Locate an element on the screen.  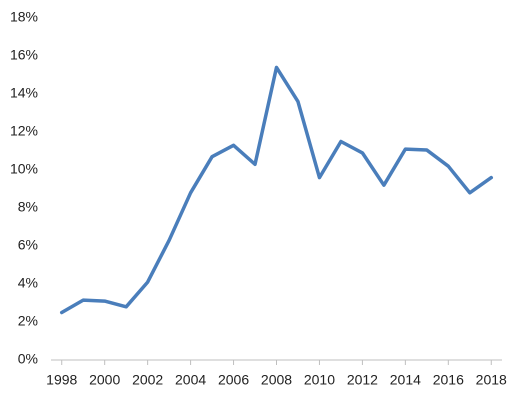
x-tick-label: 2008 is located at coordinates (276, 380).